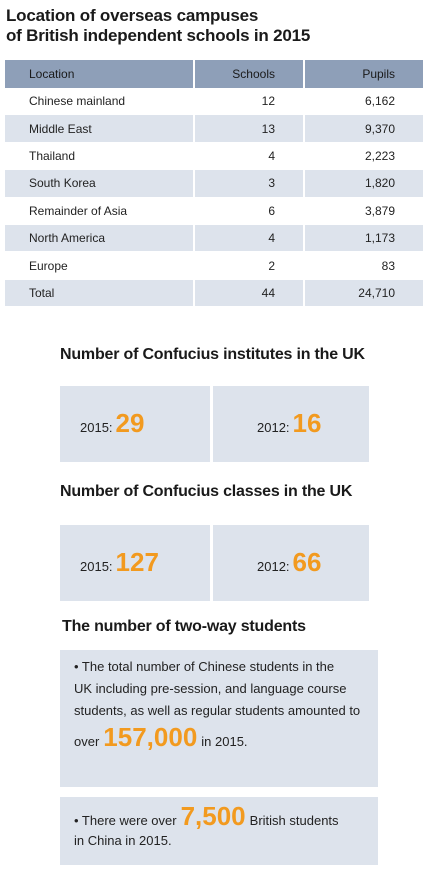  What do you see at coordinates (132, 15) in the screenshot?
I see `title-line-1: Location of overseas campuses` at bounding box center [132, 15].